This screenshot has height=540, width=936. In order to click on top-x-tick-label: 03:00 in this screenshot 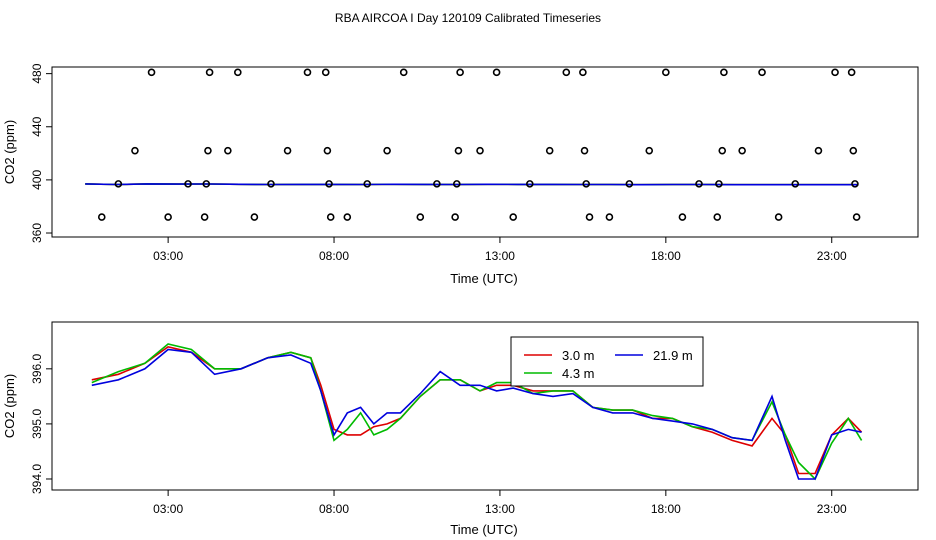, I will do `click(168, 256)`.